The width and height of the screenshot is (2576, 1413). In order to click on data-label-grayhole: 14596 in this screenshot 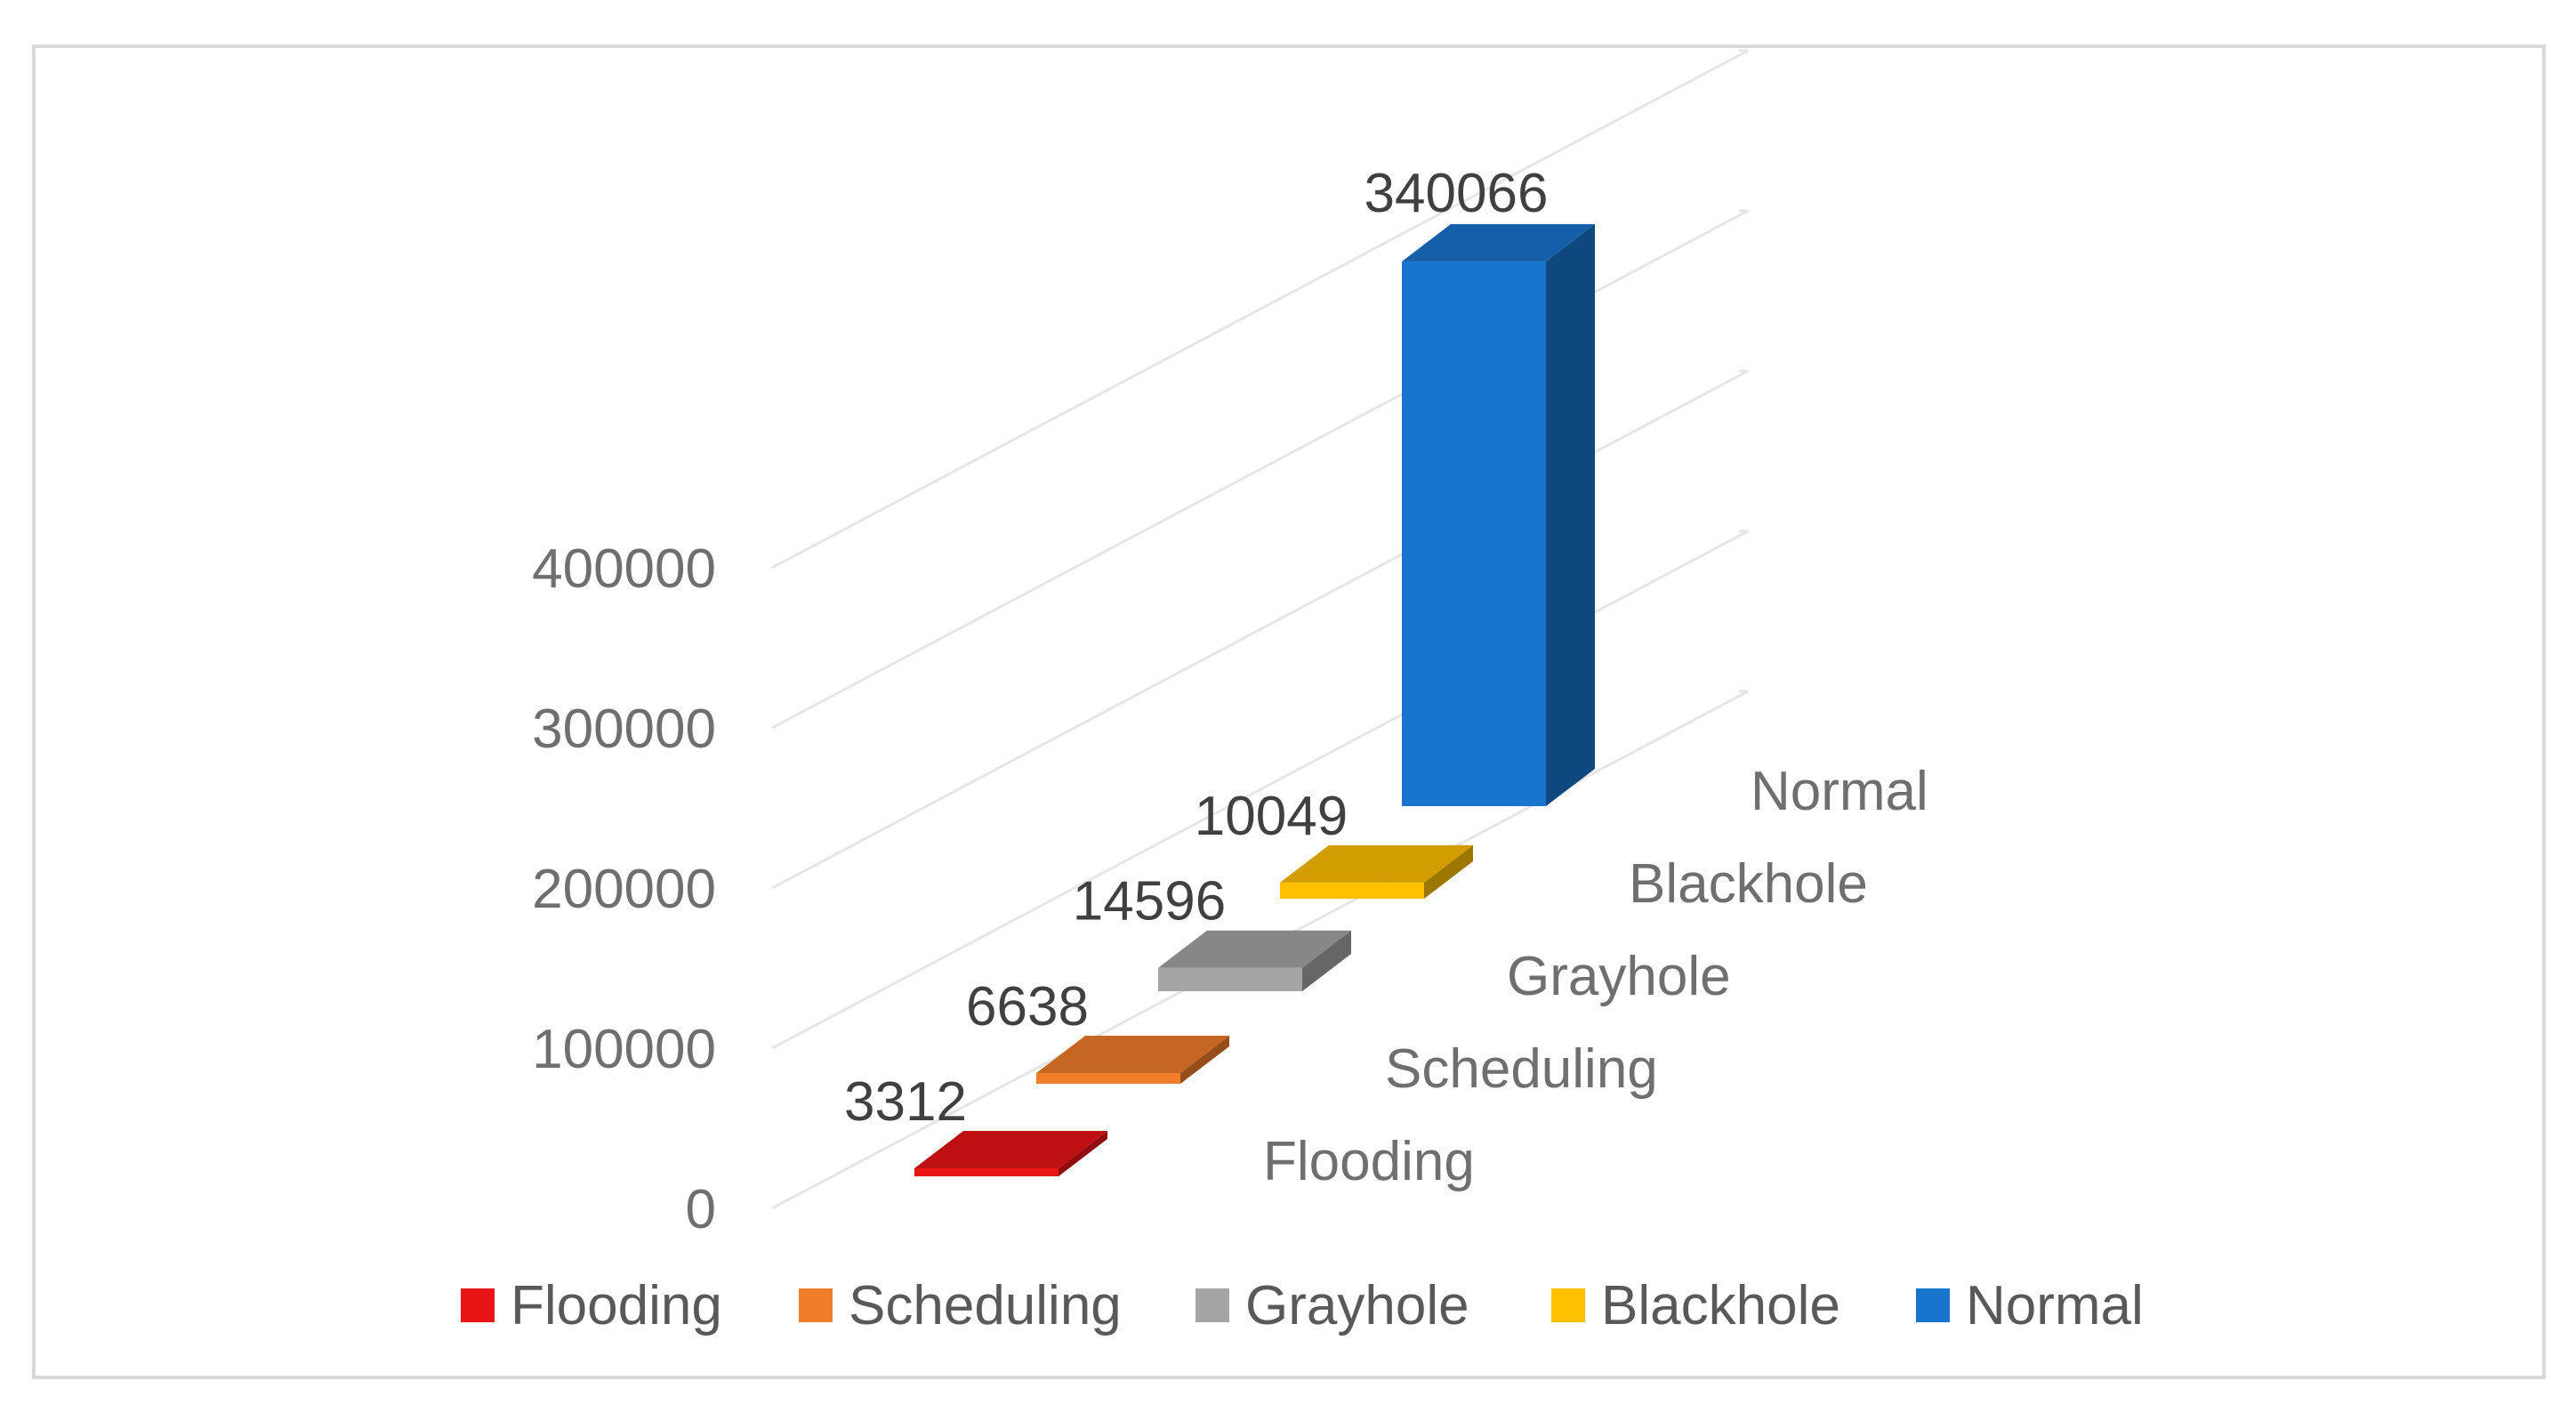, I will do `click(1149, 902)`.